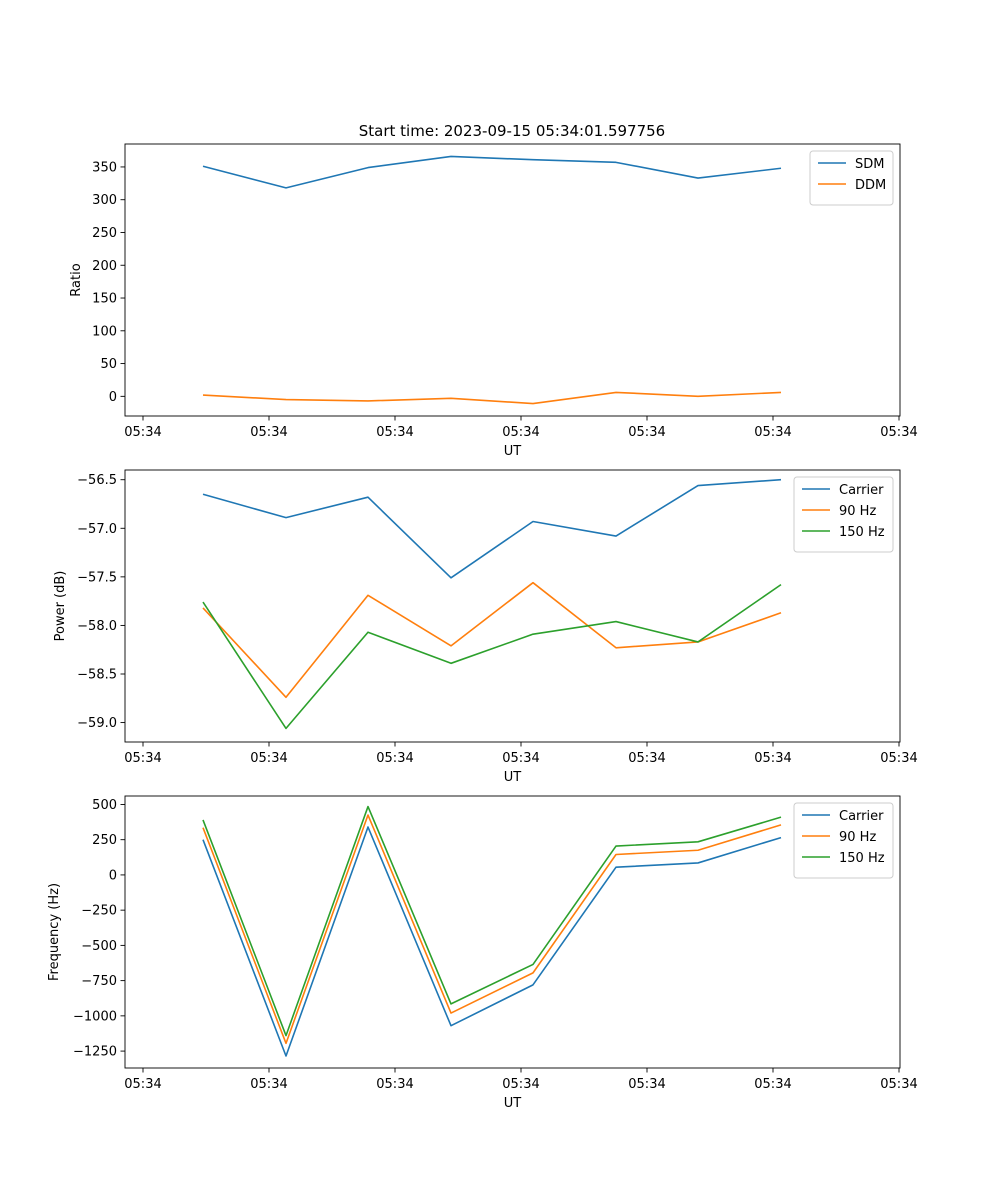 Image resolution: width=1000 pixels, height=1200 pixels. I want to click on ratio-series-ddm, so click(492, 398).